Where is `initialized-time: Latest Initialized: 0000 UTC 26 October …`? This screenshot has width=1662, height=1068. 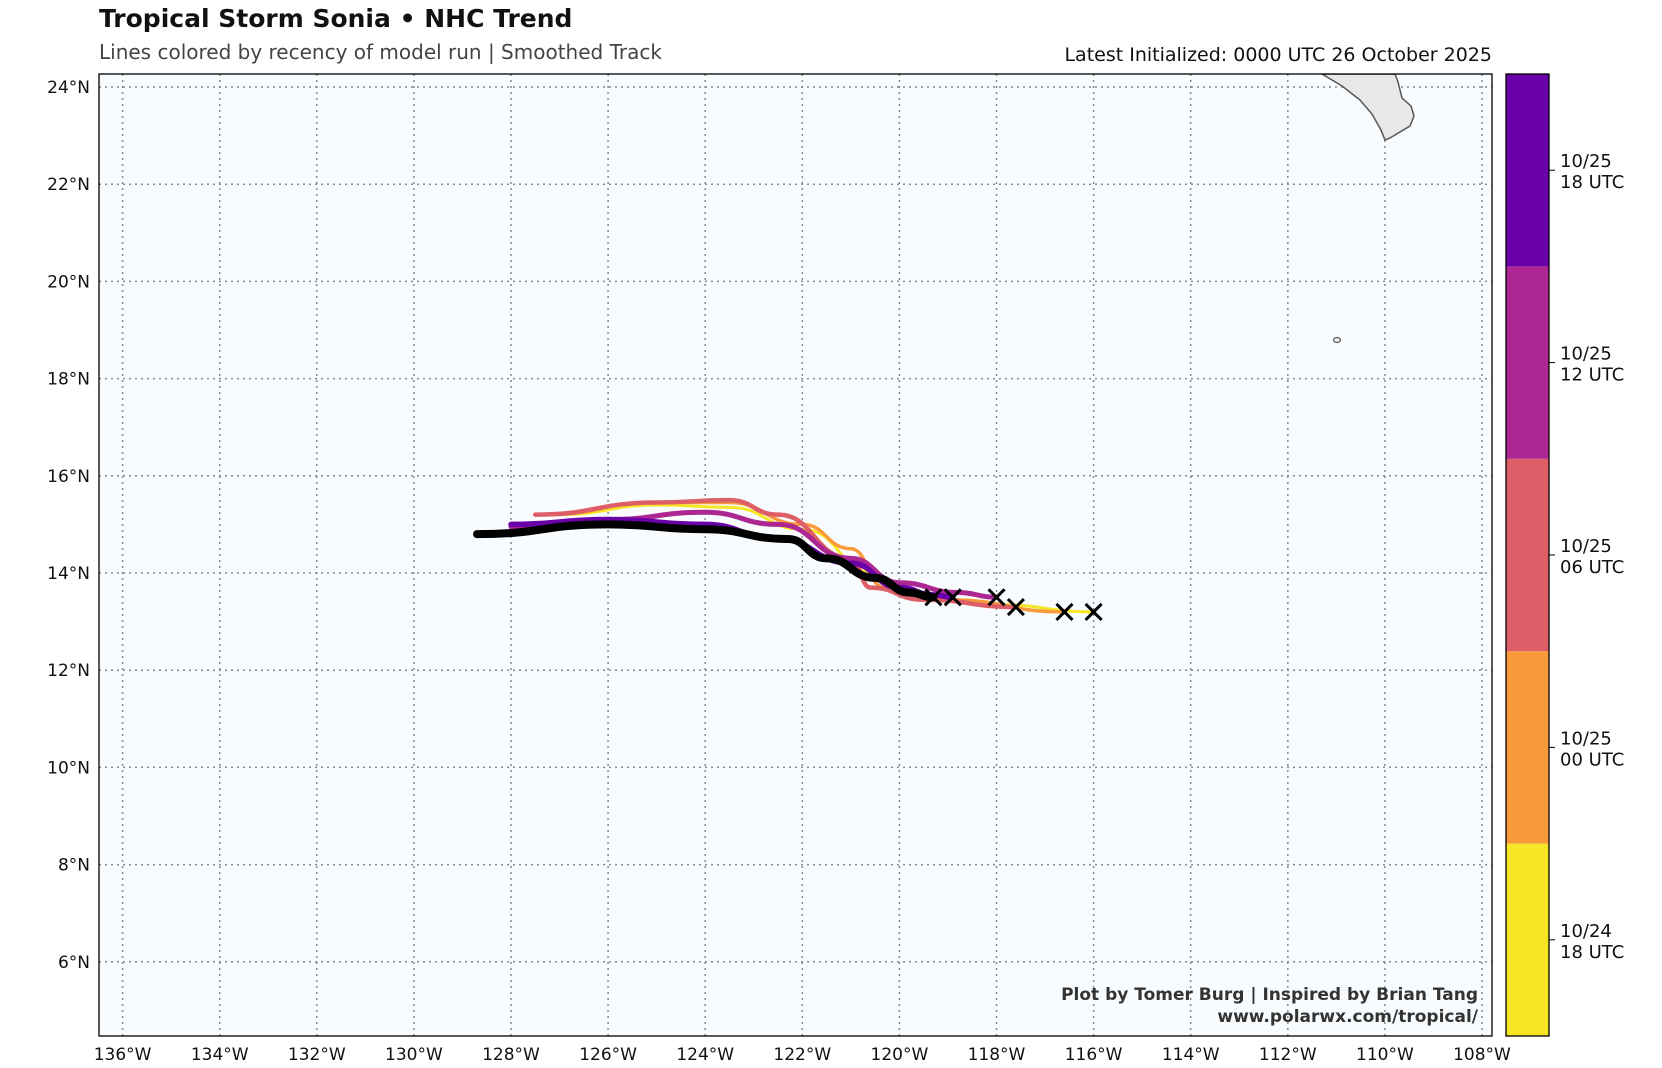
initialized-time: Latest Initialized: 0000 UTC 26 October … is located at coordinates (1278, 55).